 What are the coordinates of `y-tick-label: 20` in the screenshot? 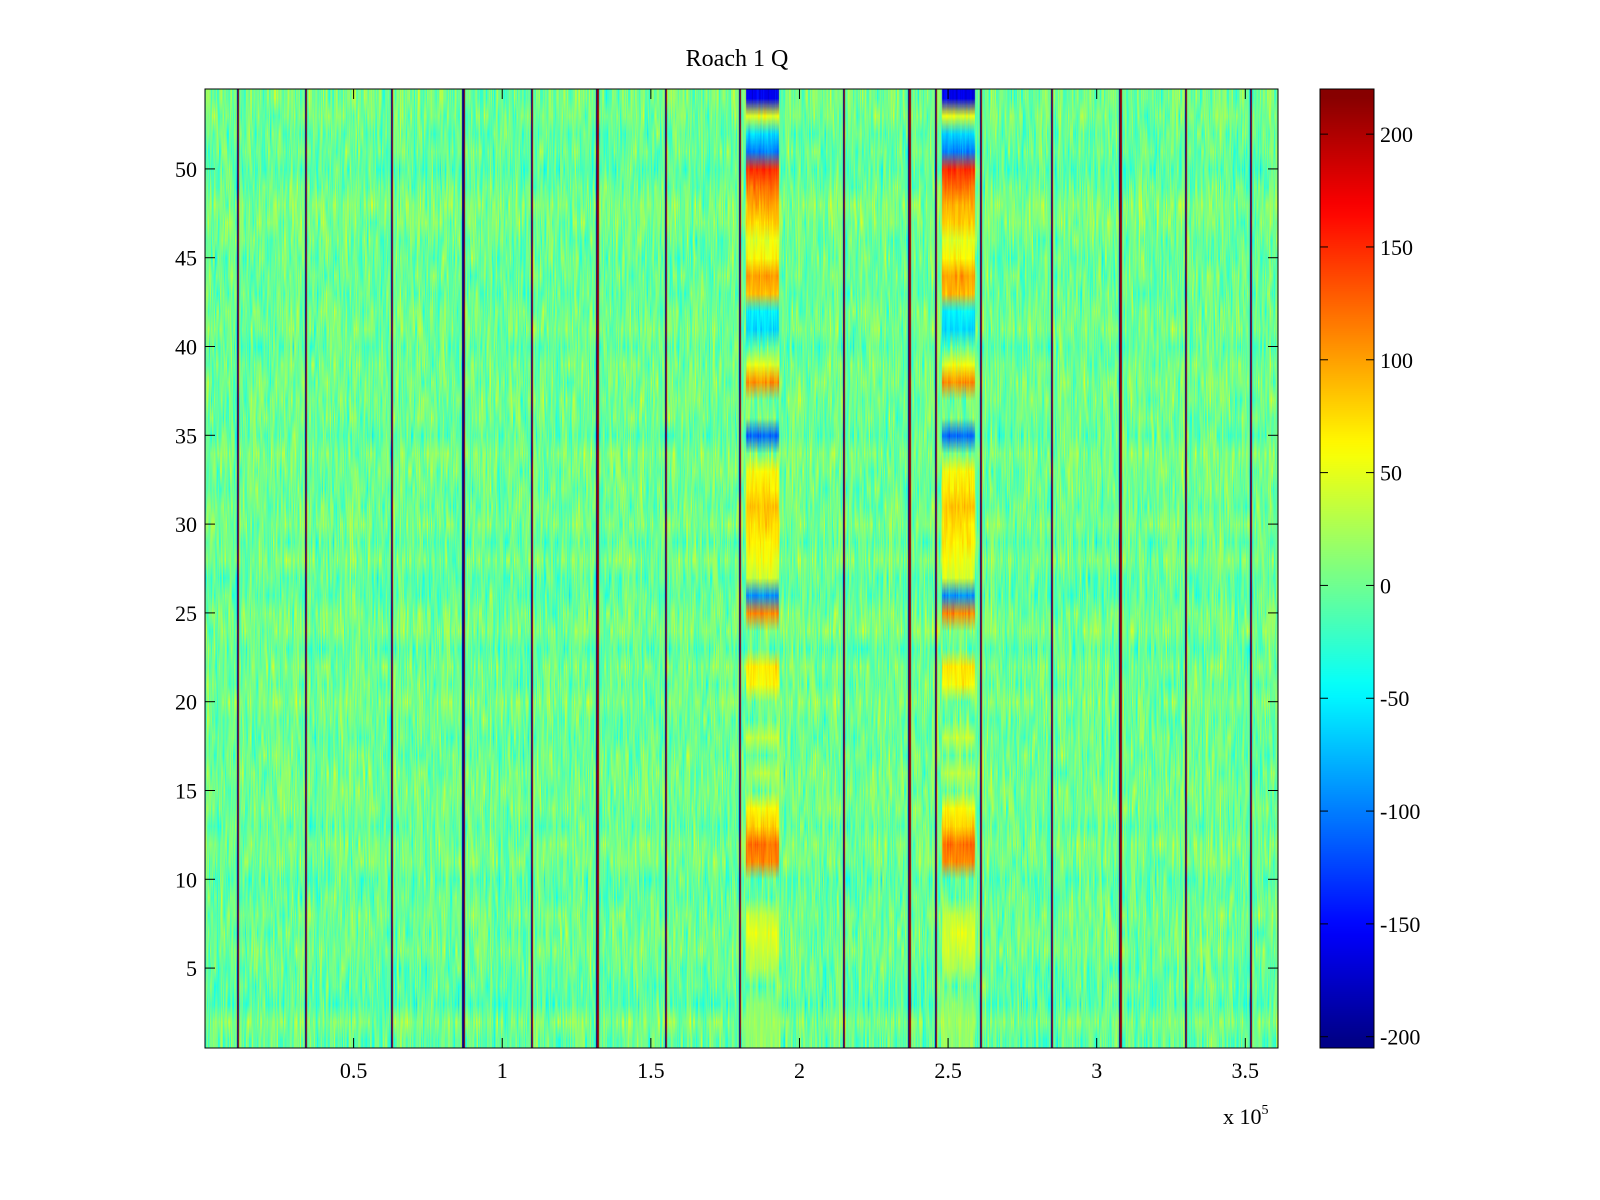 It's located at (186, 702).